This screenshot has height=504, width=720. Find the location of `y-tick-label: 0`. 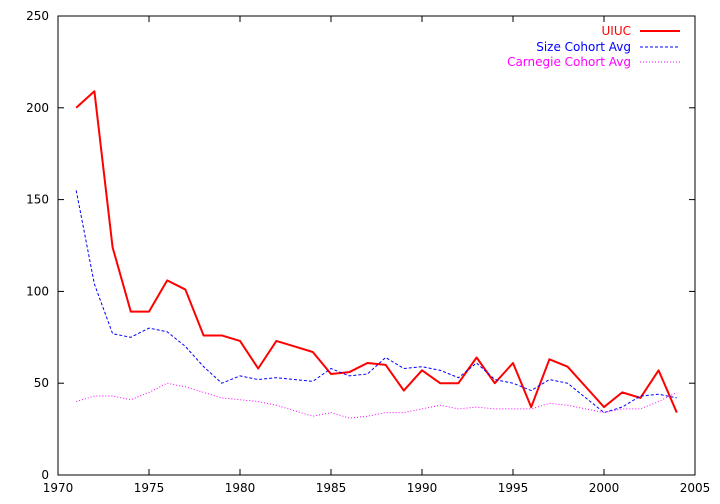

y-tick-label: 0 is located at coordinates (45, 475).